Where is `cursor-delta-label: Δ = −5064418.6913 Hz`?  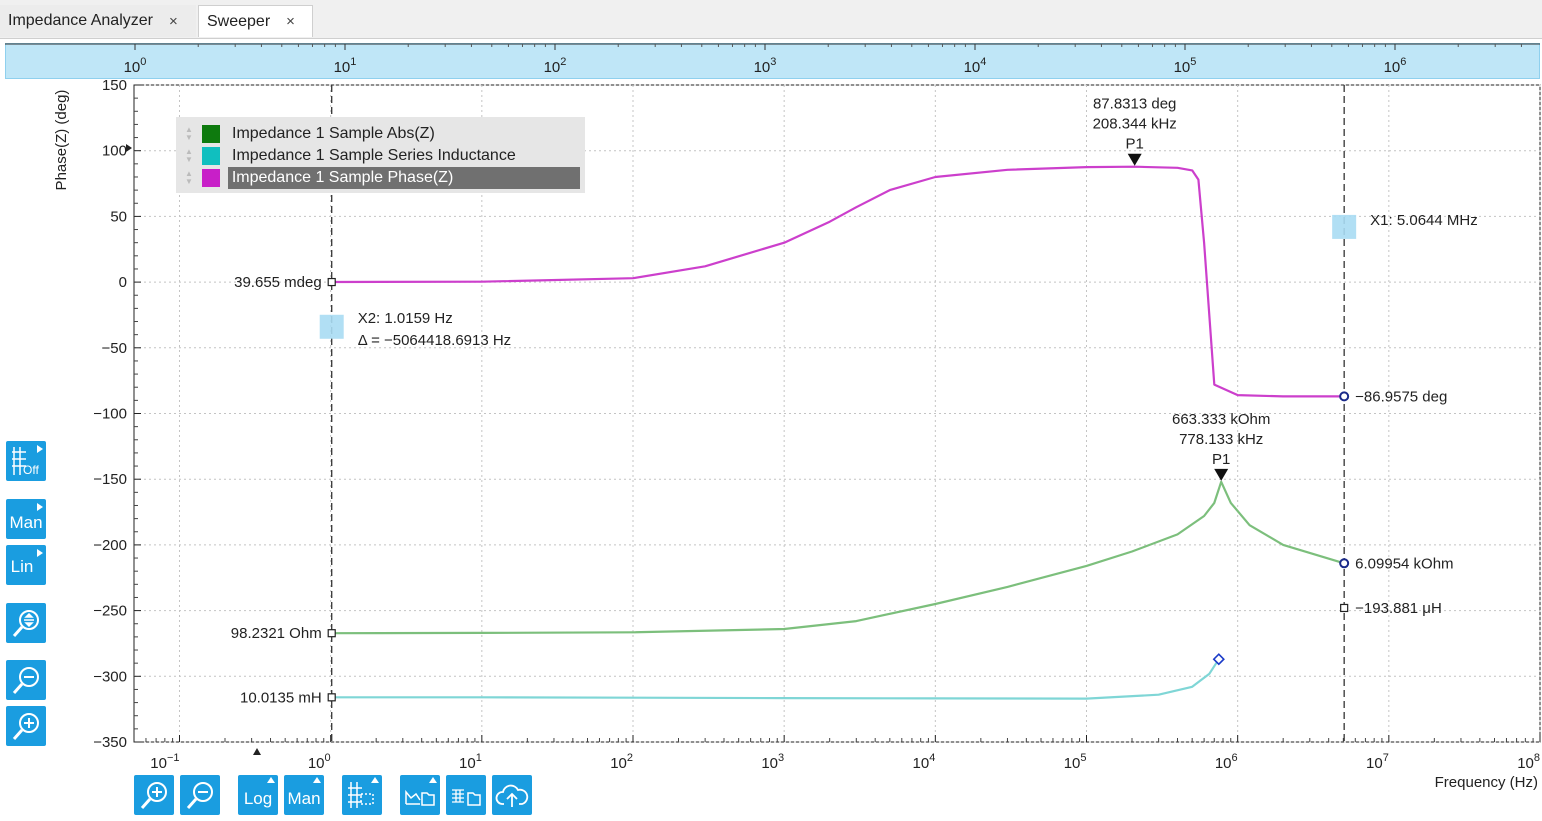
cursor-delta-label: Δ = −5064418.6913 Hz is located at coordinates (434, 340).